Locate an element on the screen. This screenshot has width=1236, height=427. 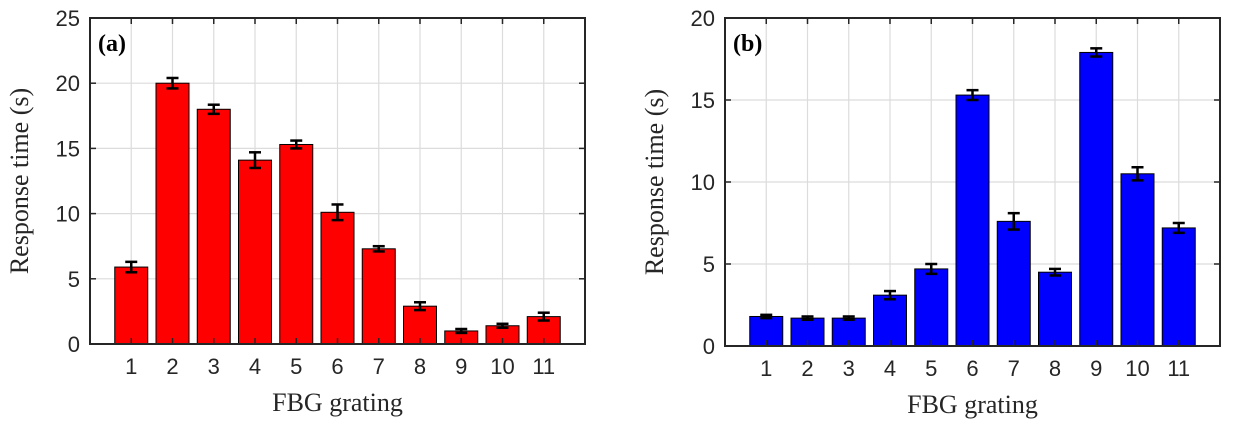
panel-label: (b) is located at coordinates (747, 44).